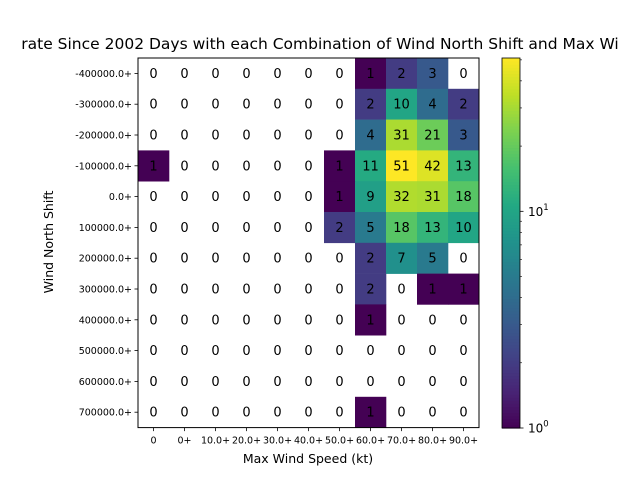  What do you see at coordinates (120, 197) in the screenshot?
I see `y-tick-label: 0.0+` at bounding box center [120, 197].